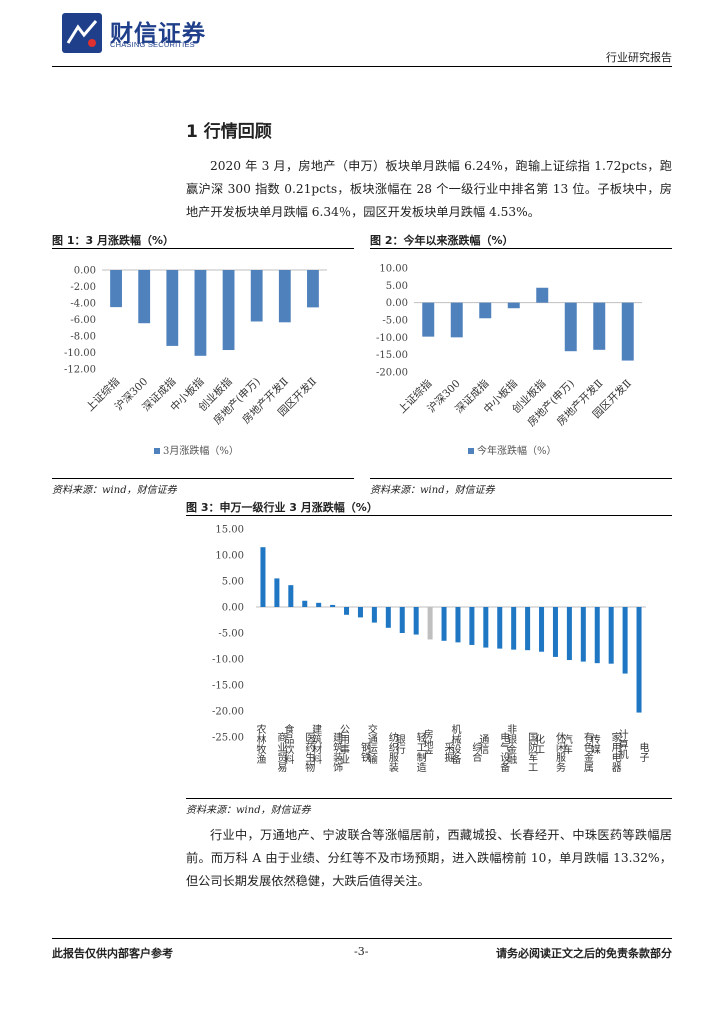  What do you see at coordinates (83, 287) in the screenshot?
I see `y-tick-label: -2.00` at bounding box center [83, 287].